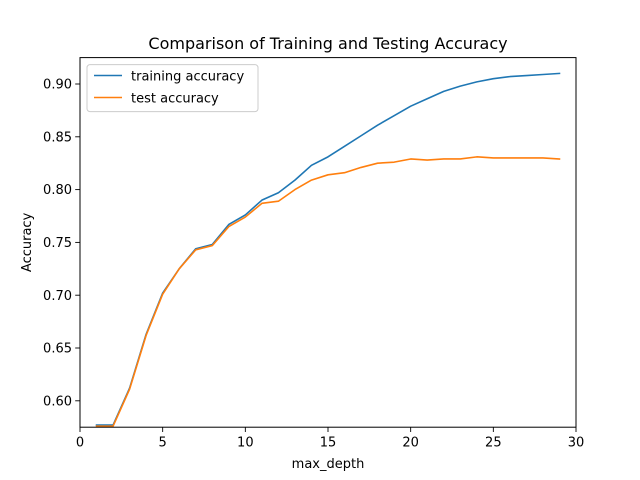  Describe the element at coordinates (245, 443) in the screenshot. I see `x-tick-label: 10` at that location.